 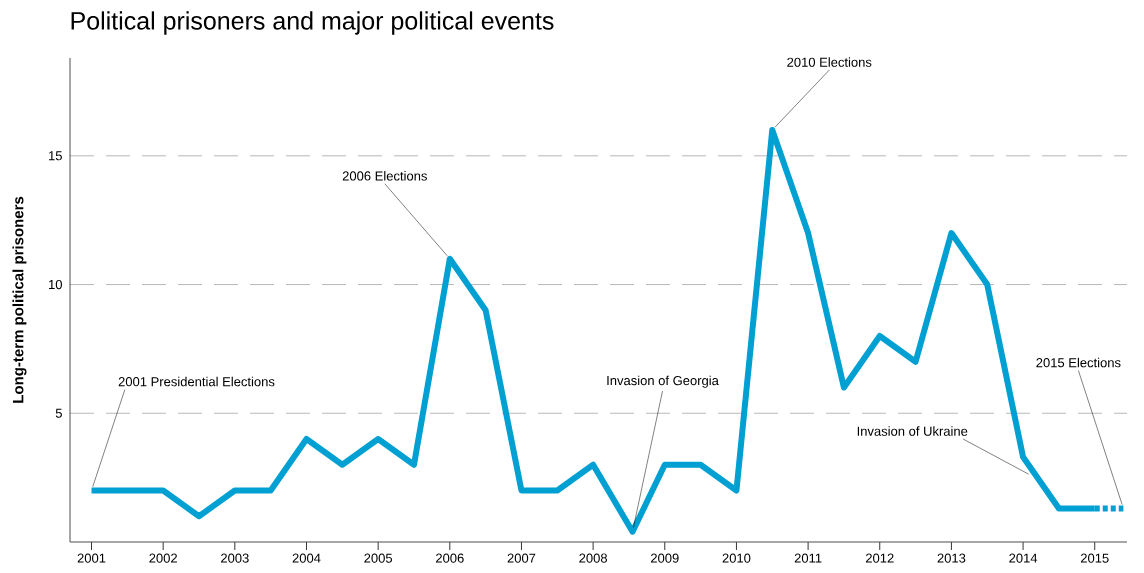 I want to click on x-tick-label: 2003, so click(x=235, y=558).